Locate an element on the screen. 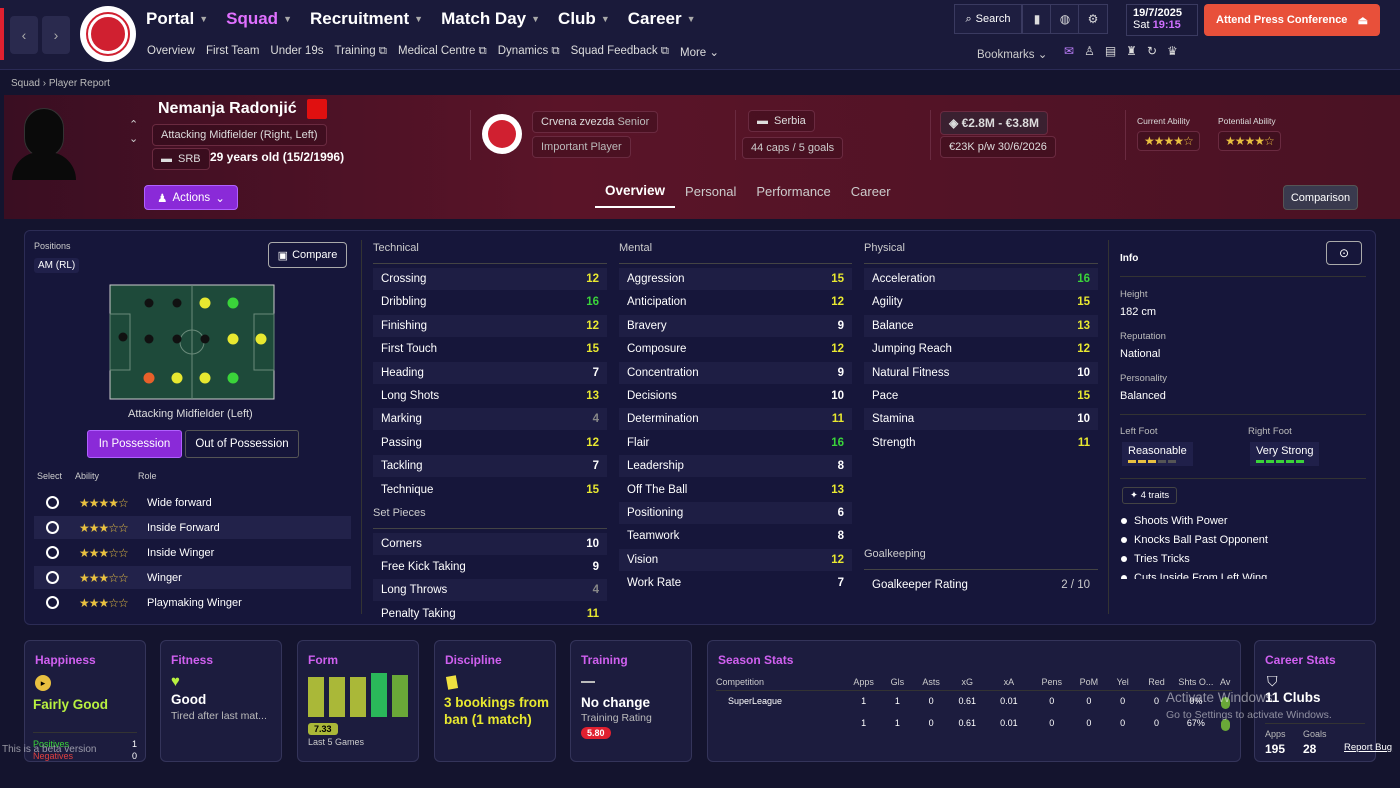 Image resolution: width=1400 pixels, height=788 pixels. mental-attribute-row: Anticipation 12 is located at coordinates (735, 302).